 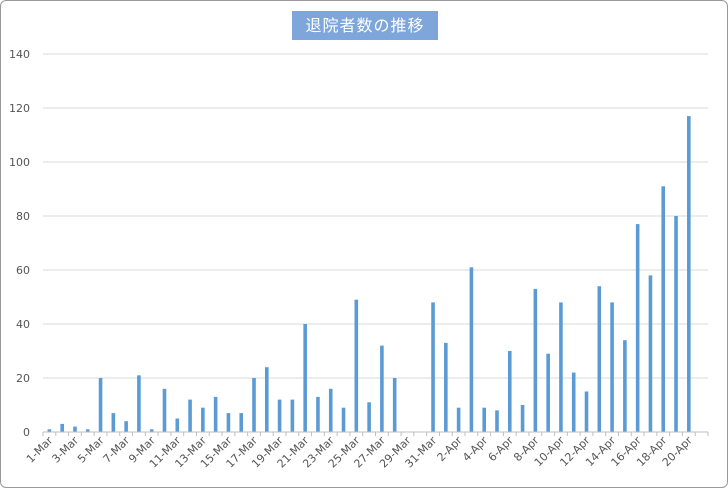 What do you see at coordinates (113, 422) in the screenshot?
I see `bar-6-Mar` at bounding box center [113, 422].